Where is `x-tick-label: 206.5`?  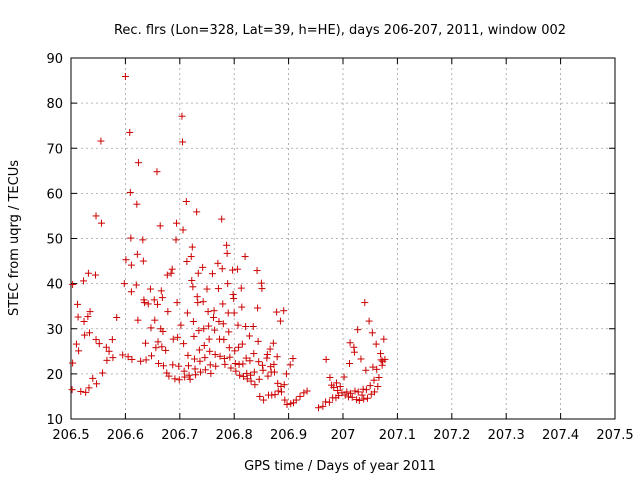
x-tick-label: 206.5 is located at coordinates (70, 435).